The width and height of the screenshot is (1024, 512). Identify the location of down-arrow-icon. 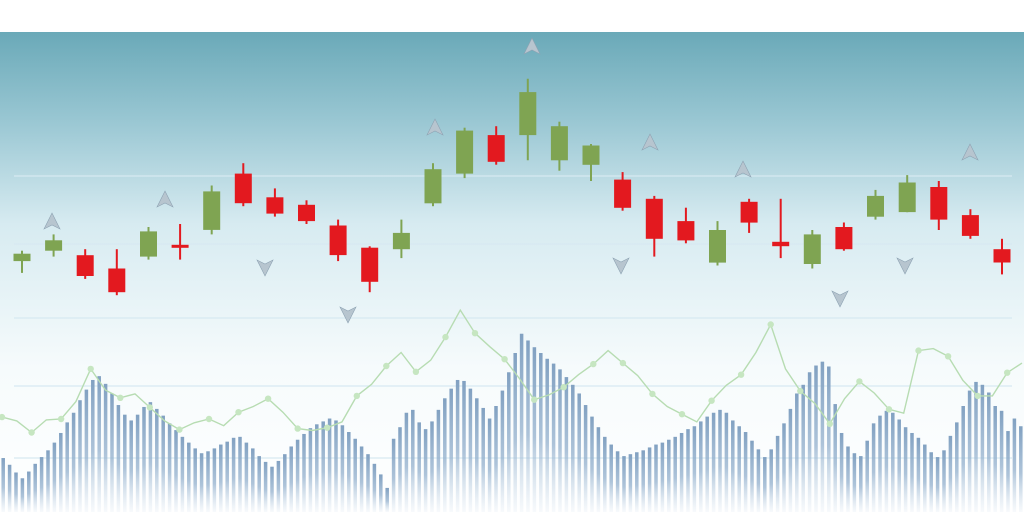
(905, 266).